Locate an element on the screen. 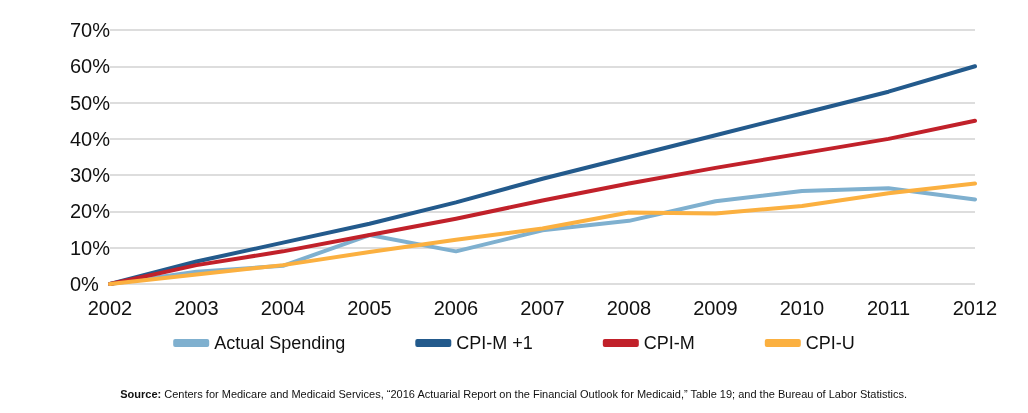  y-tick-label: 0% is located at coordinates (85, 284).